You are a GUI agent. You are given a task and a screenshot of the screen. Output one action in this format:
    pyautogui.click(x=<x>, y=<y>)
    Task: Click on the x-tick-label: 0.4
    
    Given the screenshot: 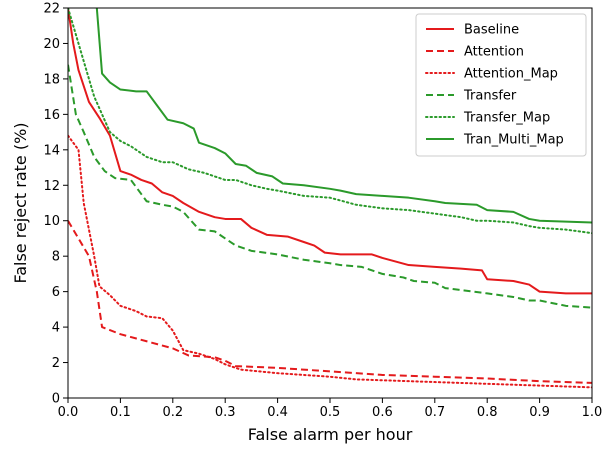 What is the action you would take?
    pyautogui.click(x=277, y=412)
    